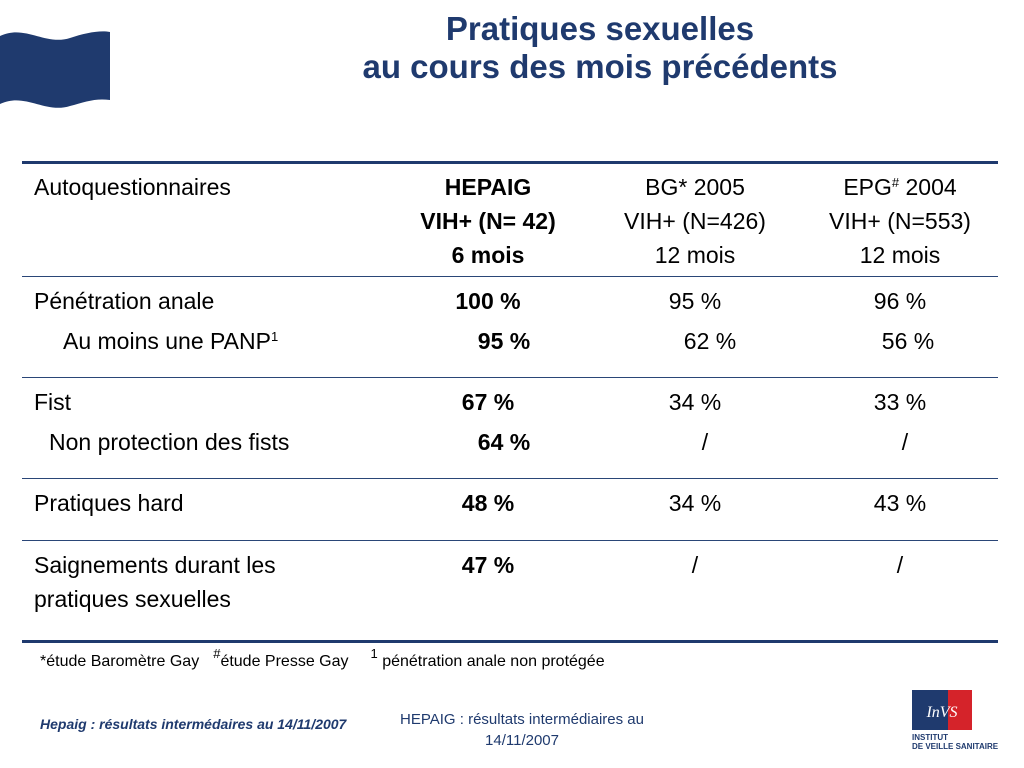  Describe the element at coordinates (695, 301) in the screenshot. I see `table-cell-bg: 95 %` at that location.